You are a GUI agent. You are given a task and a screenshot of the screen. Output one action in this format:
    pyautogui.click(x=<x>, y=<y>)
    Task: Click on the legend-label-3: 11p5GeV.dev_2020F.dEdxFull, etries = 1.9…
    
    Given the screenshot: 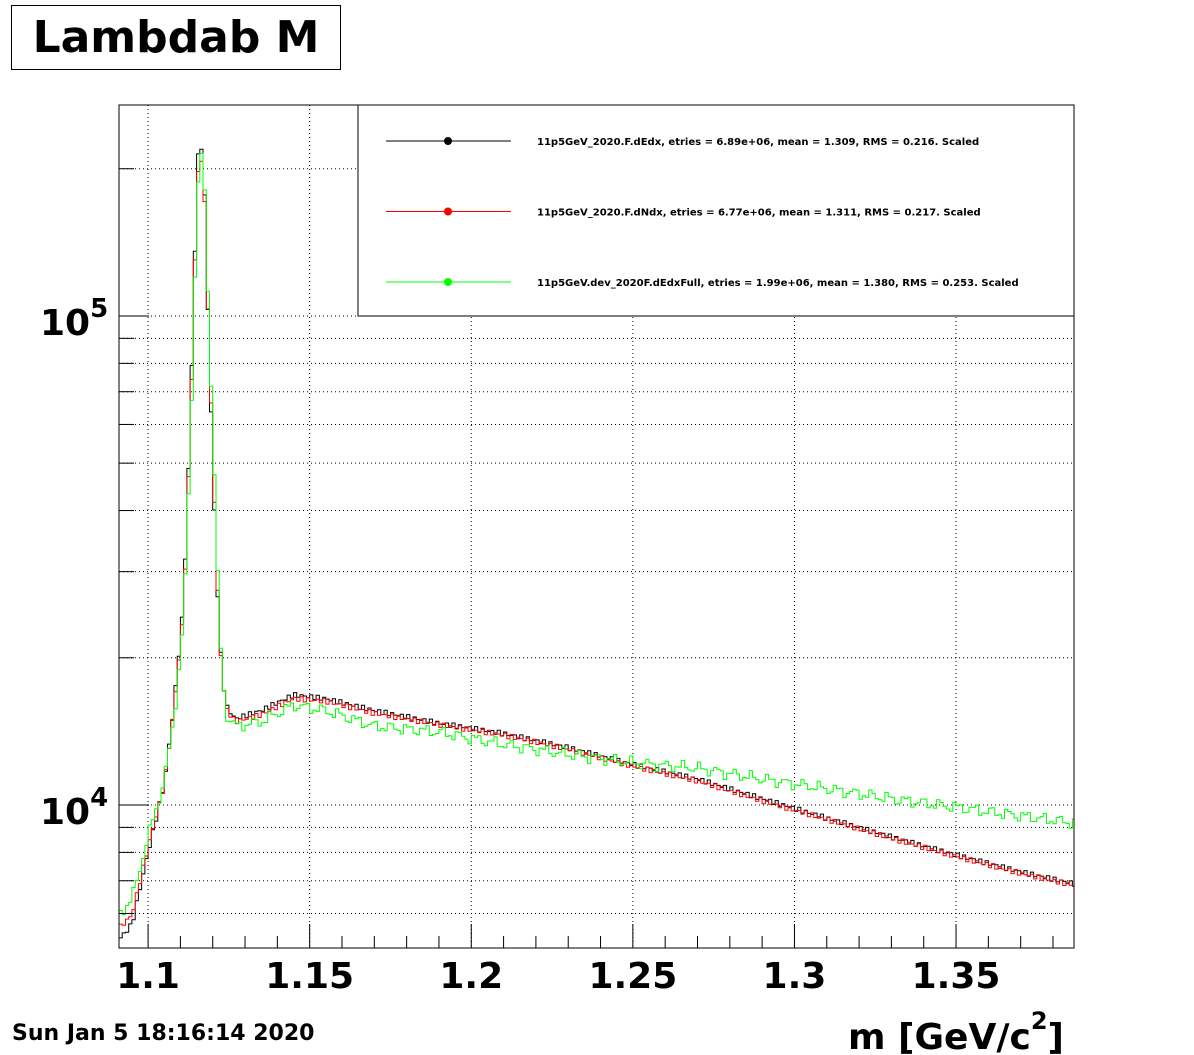 What is the action you would take?
    pyautogui.click(x=778, y=283)
    